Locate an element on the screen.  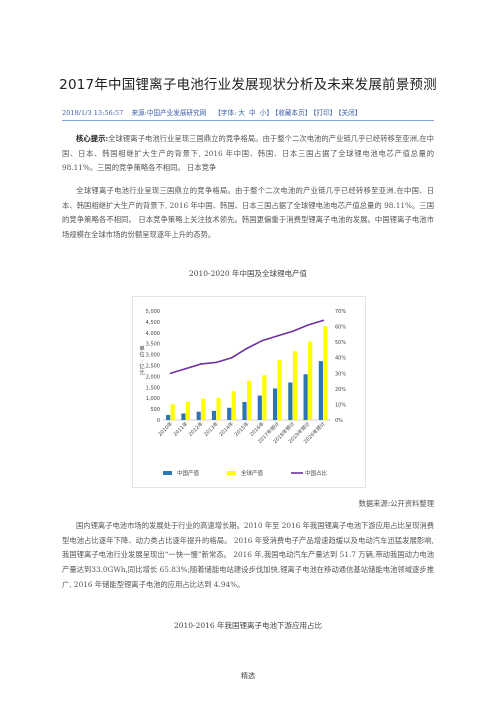
summary-label: 核心提示: is located at coordinates (92, 138).